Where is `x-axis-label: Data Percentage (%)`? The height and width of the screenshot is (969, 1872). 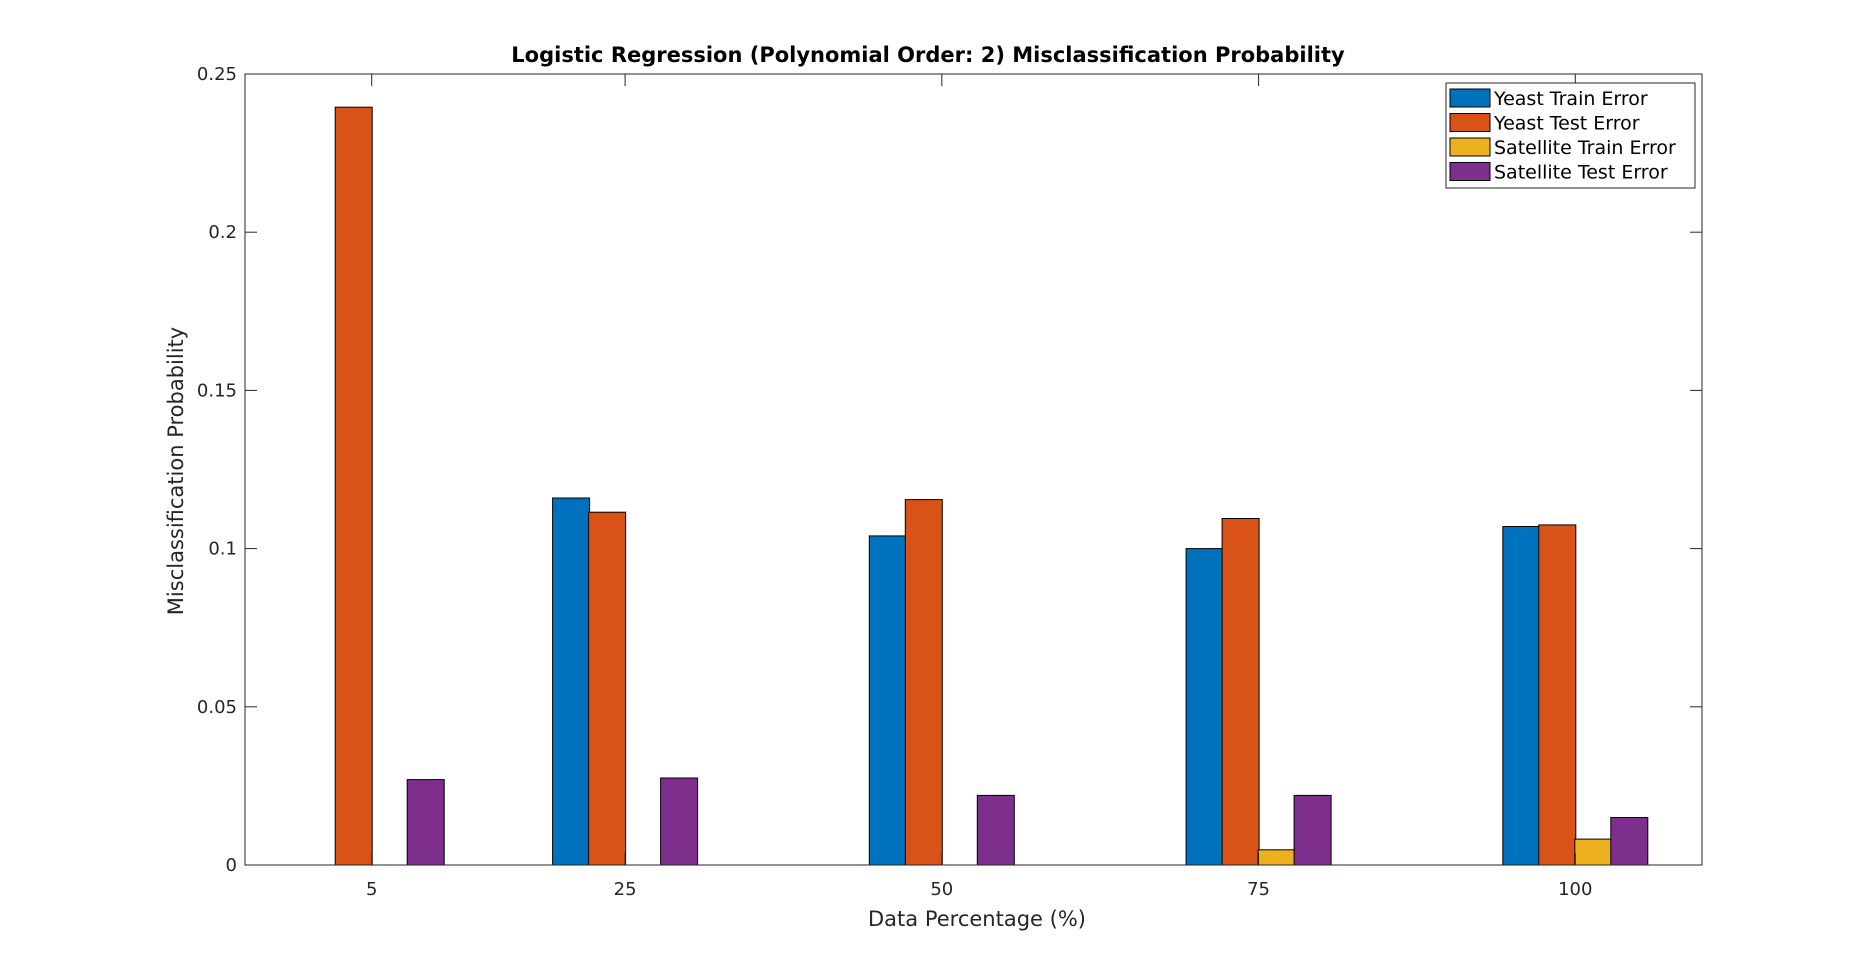
x-axis-label: Data Percentage (%) is located at coordinates (977, 919).